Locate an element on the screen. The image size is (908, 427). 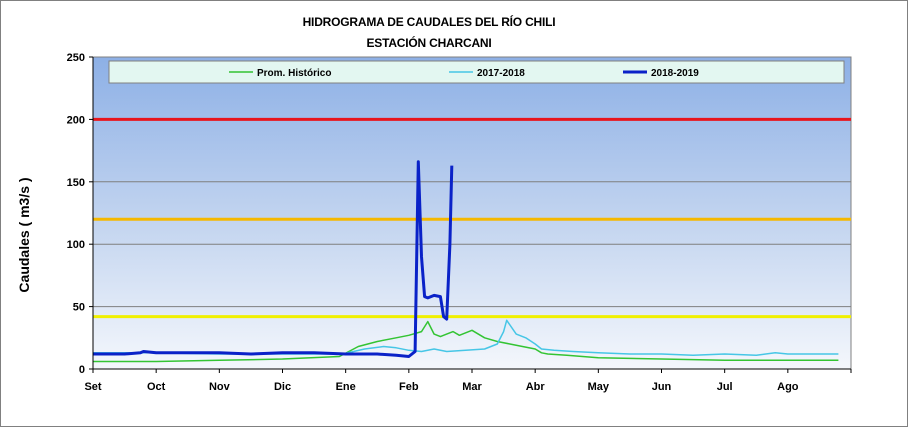
x-tick-label: Jun is located at coordinates (662, 387).